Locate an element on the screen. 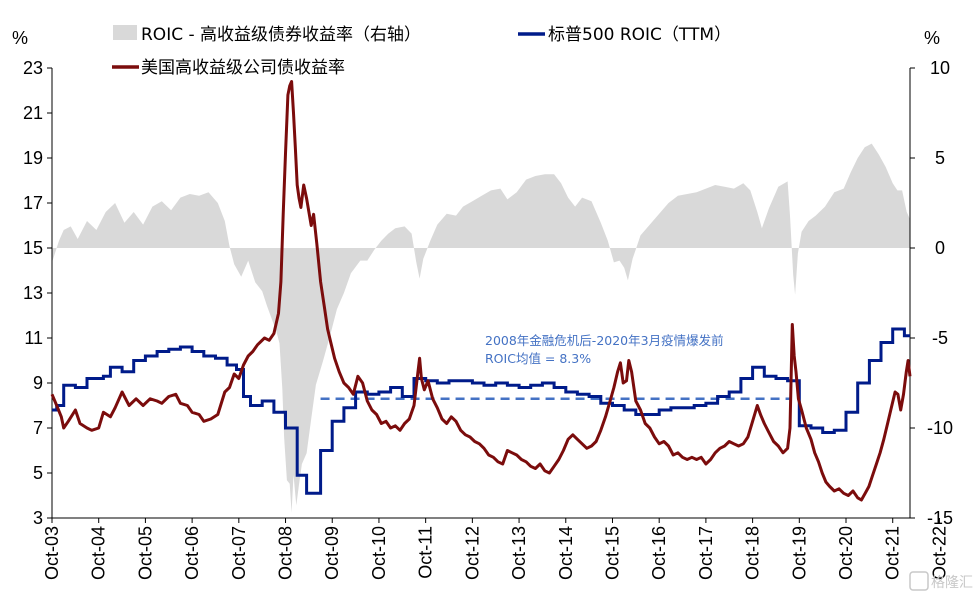 Image resolution: width=978 pixels, height=600 pixels. x-tick-label: Oct-12 is located at coordinates (472, 553).